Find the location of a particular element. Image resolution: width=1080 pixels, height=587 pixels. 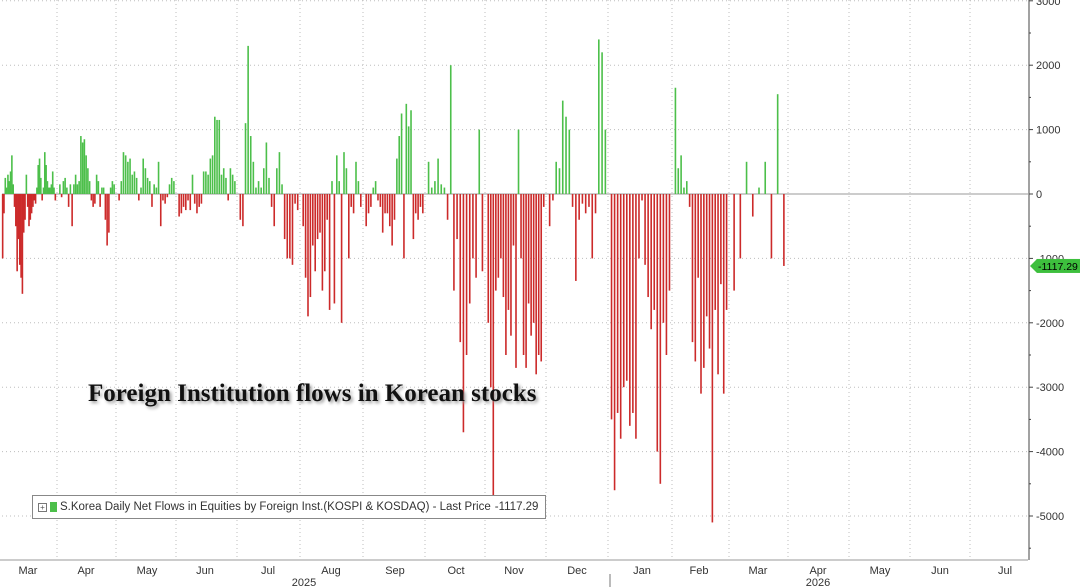

x-tick-label: Nov is located at coordinates (514, 571).